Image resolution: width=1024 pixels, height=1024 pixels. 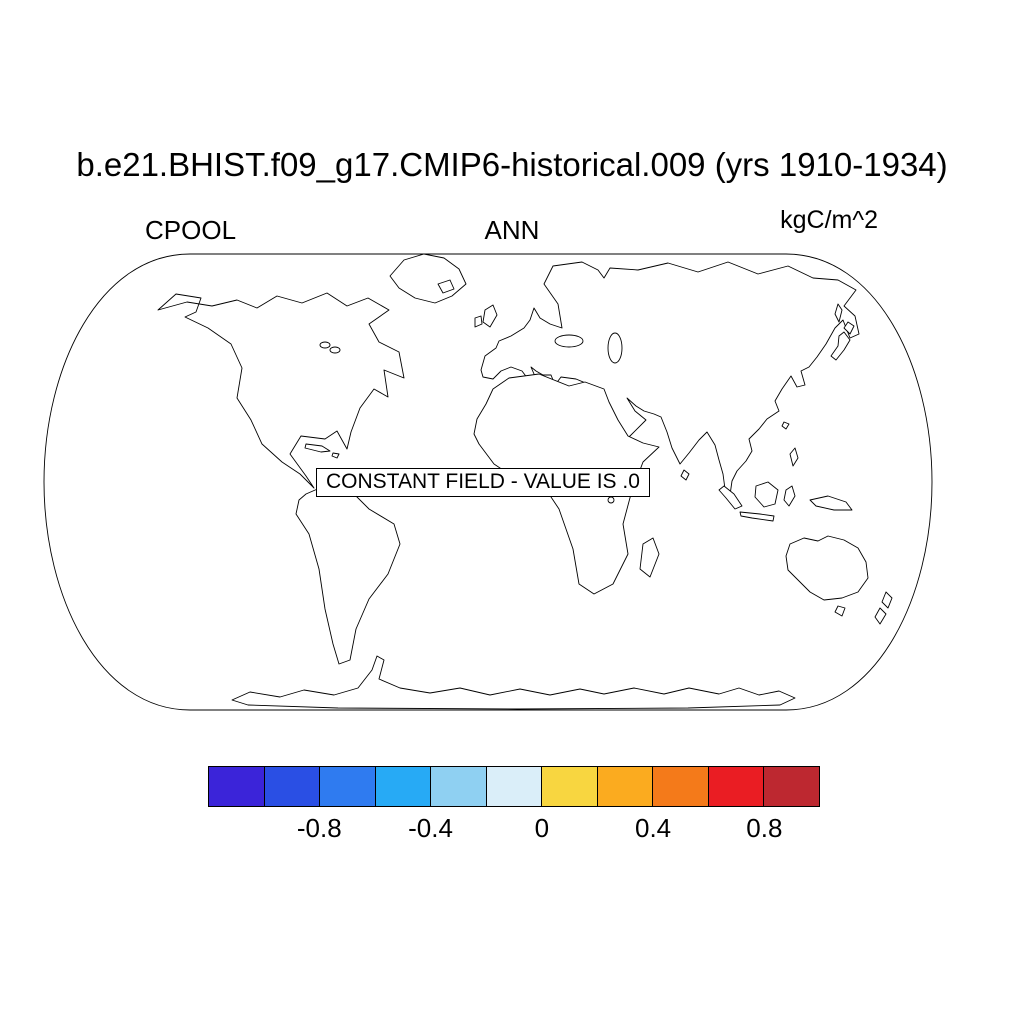 I want to click on lake-black-sea, so click(x=569, y=341).